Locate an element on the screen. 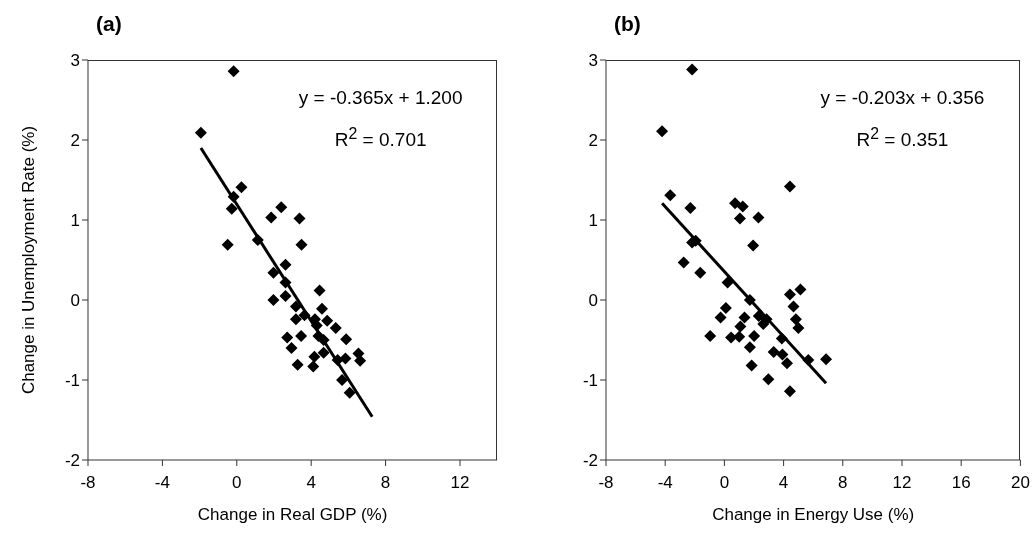  chart-title: (b) is located at coordinates (627, 24).